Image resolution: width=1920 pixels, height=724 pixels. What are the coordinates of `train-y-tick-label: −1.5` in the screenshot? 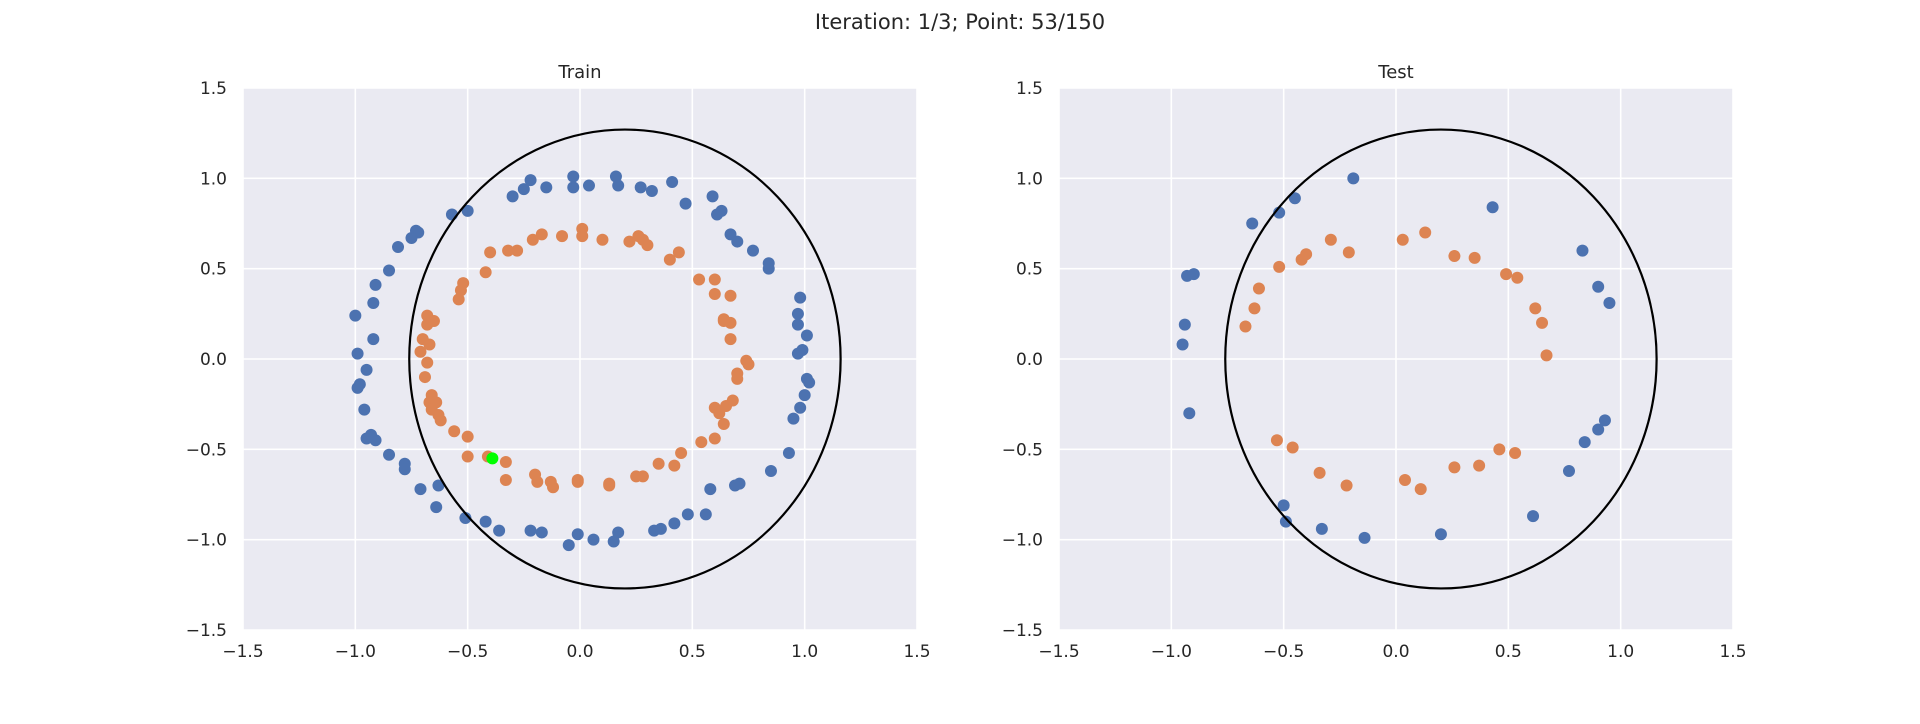 It's located at (206, 631).